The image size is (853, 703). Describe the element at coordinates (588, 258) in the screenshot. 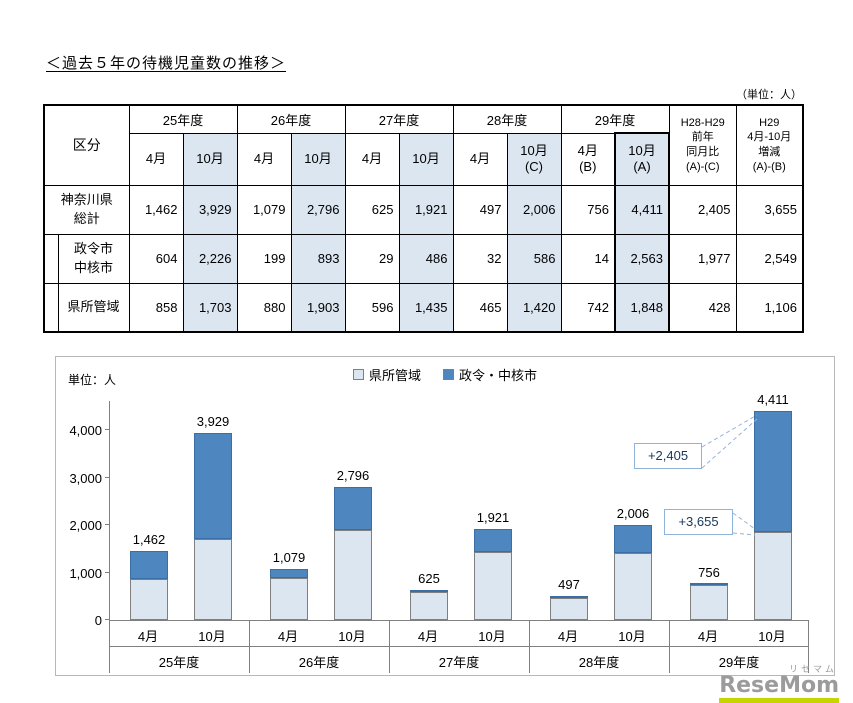

I see `table-cell: 14` at that location.